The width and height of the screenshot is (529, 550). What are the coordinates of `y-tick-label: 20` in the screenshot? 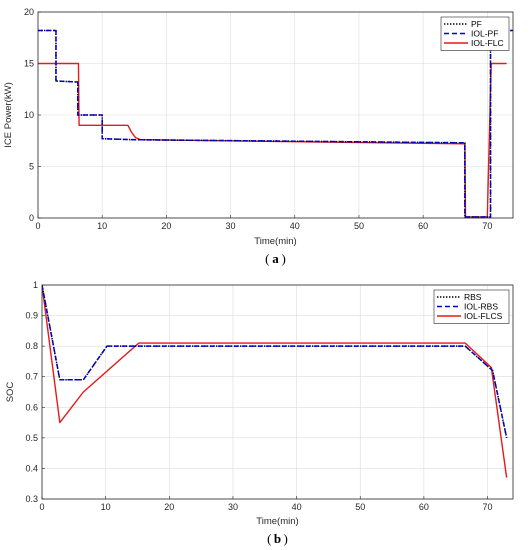 It's located at (29, 12).